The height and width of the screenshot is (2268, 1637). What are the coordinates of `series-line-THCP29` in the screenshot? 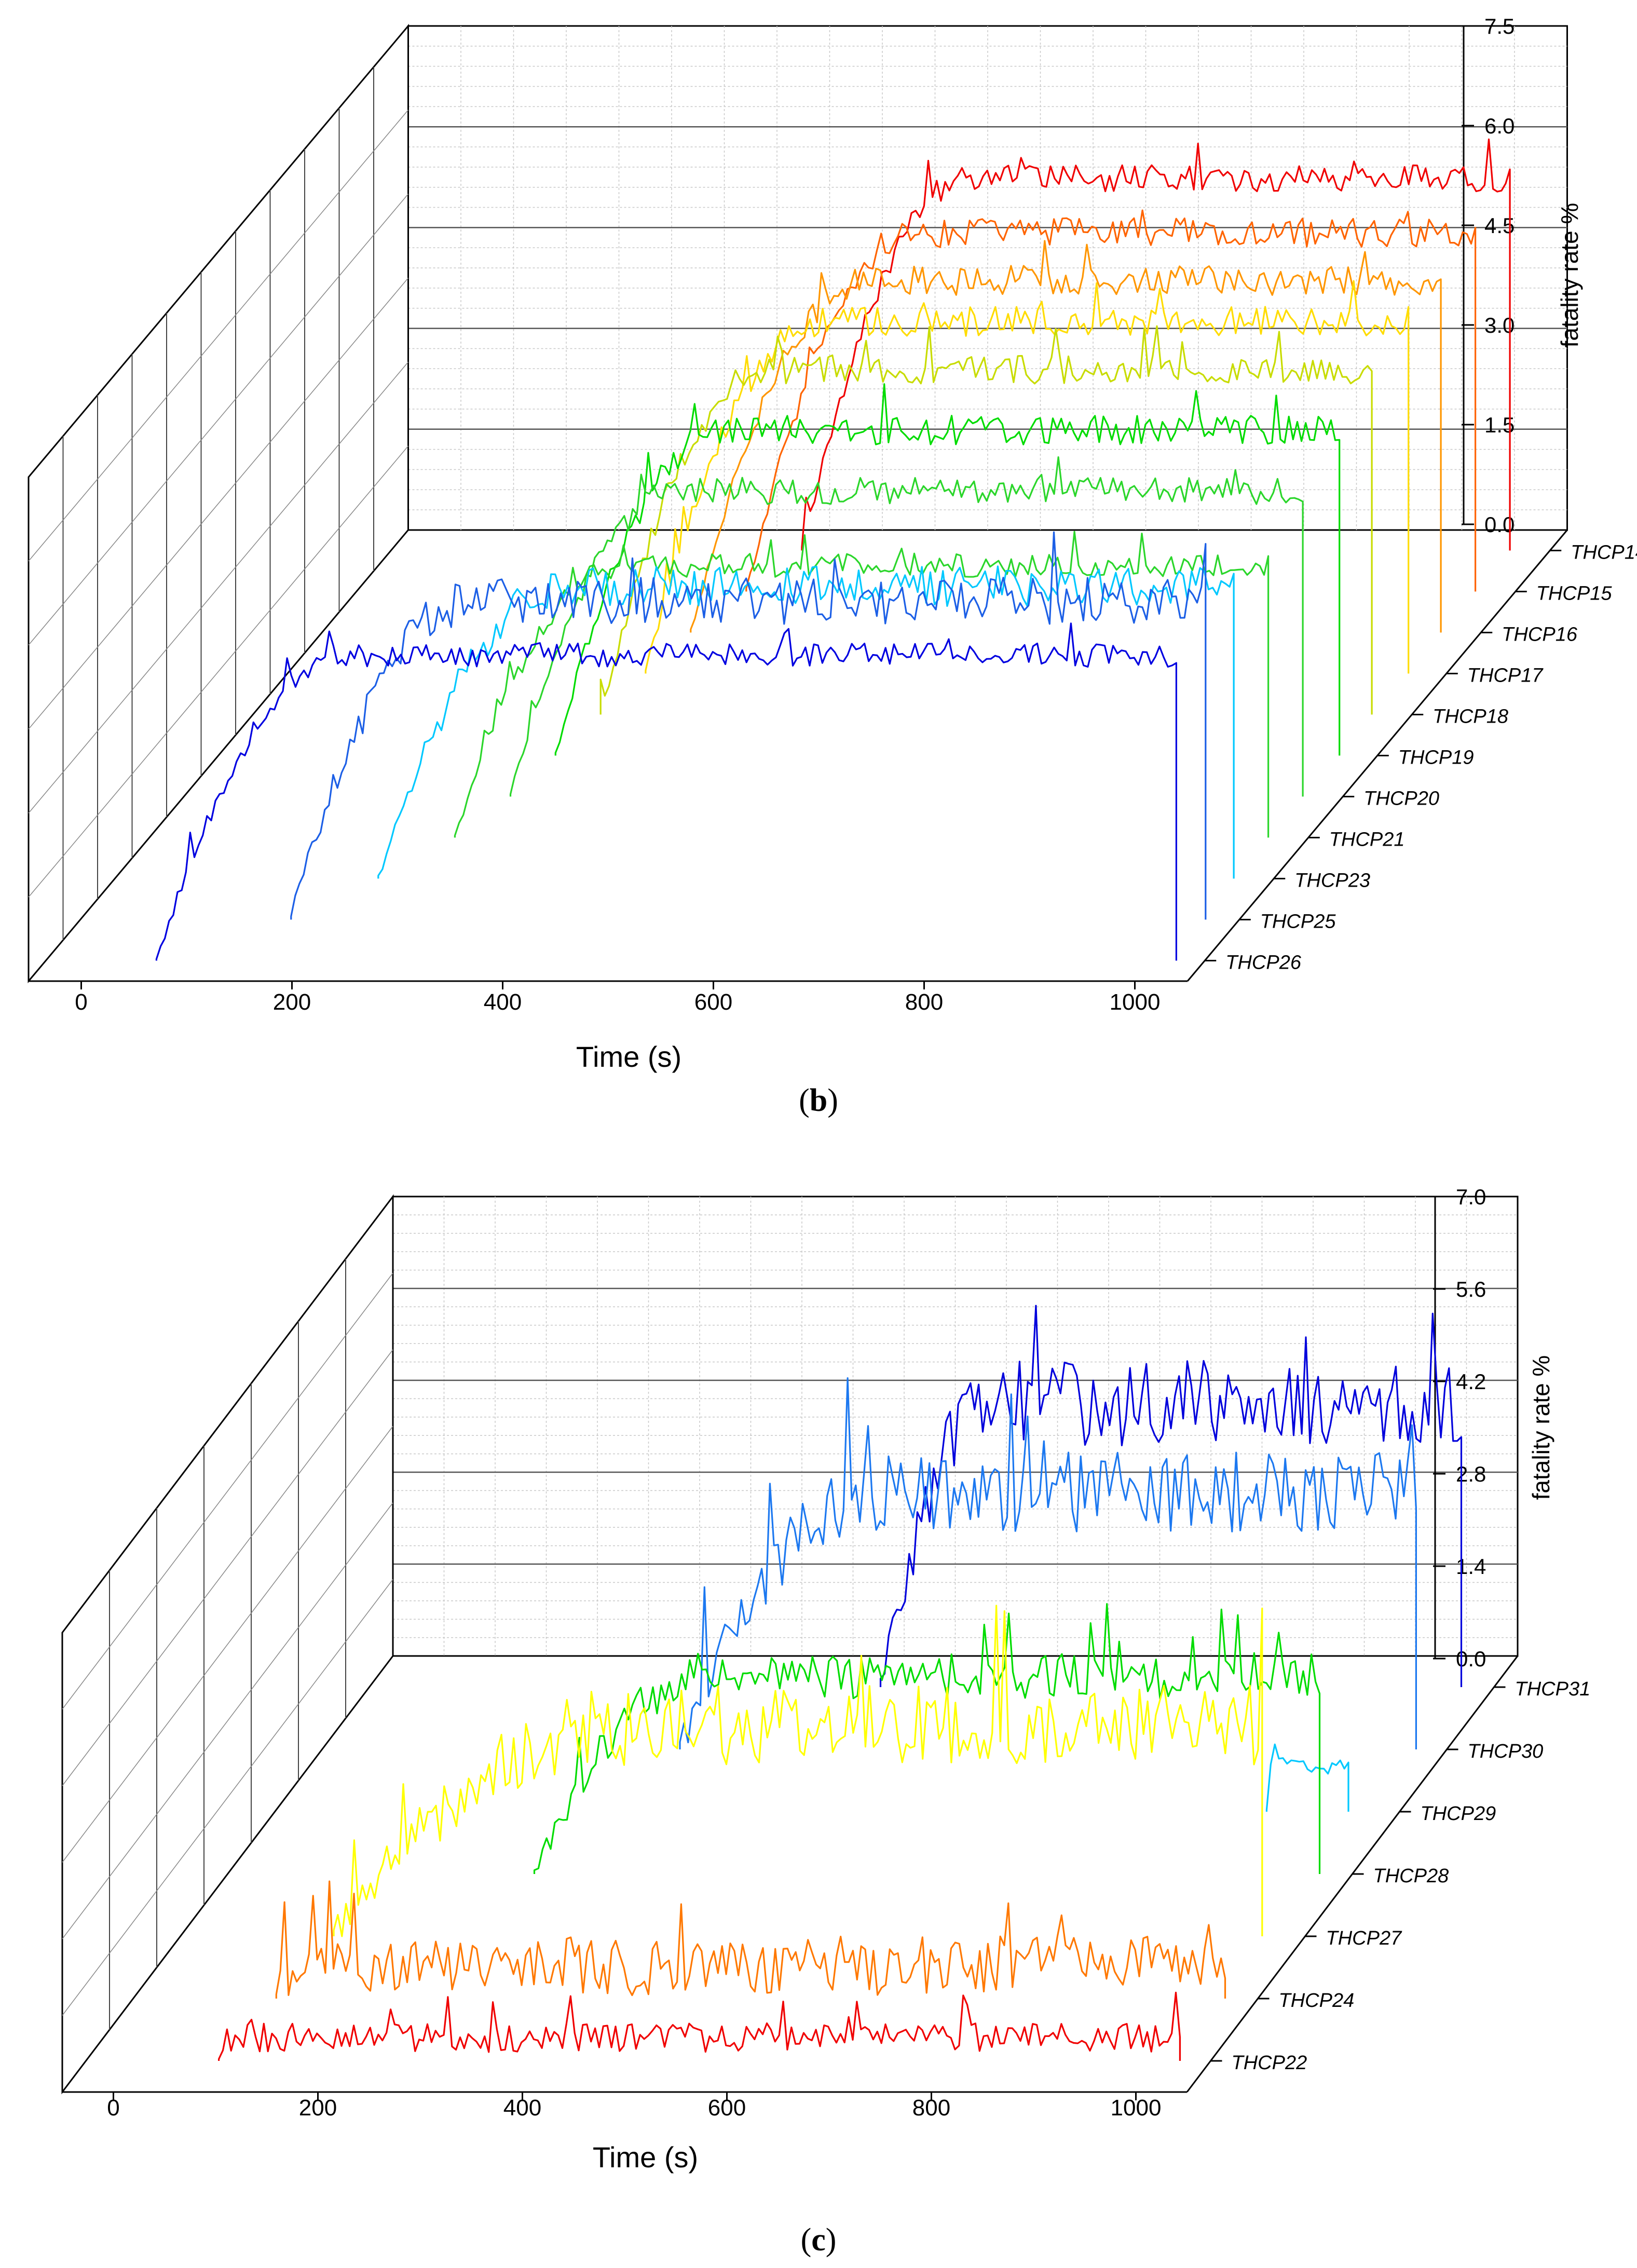 It's located at (1307, 1778).